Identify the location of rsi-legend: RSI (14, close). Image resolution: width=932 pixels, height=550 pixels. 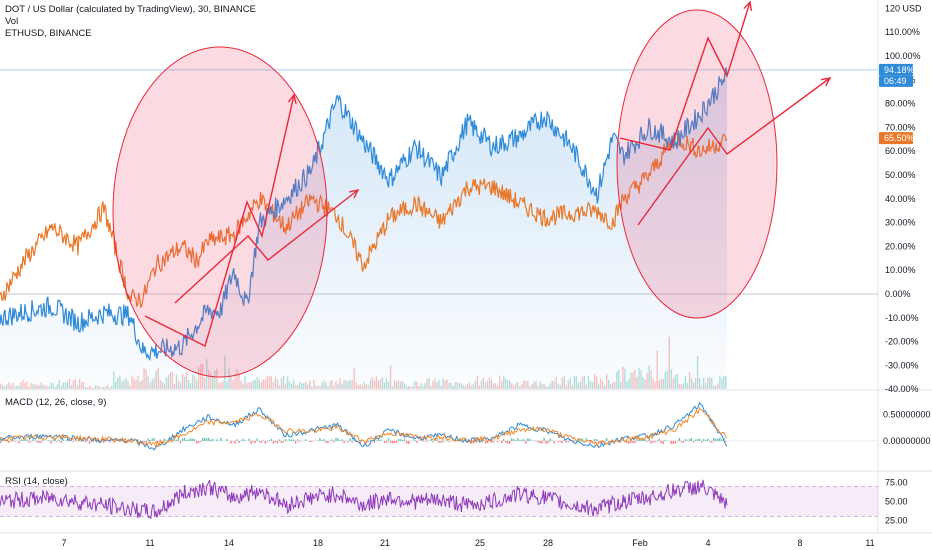
(36, 481).